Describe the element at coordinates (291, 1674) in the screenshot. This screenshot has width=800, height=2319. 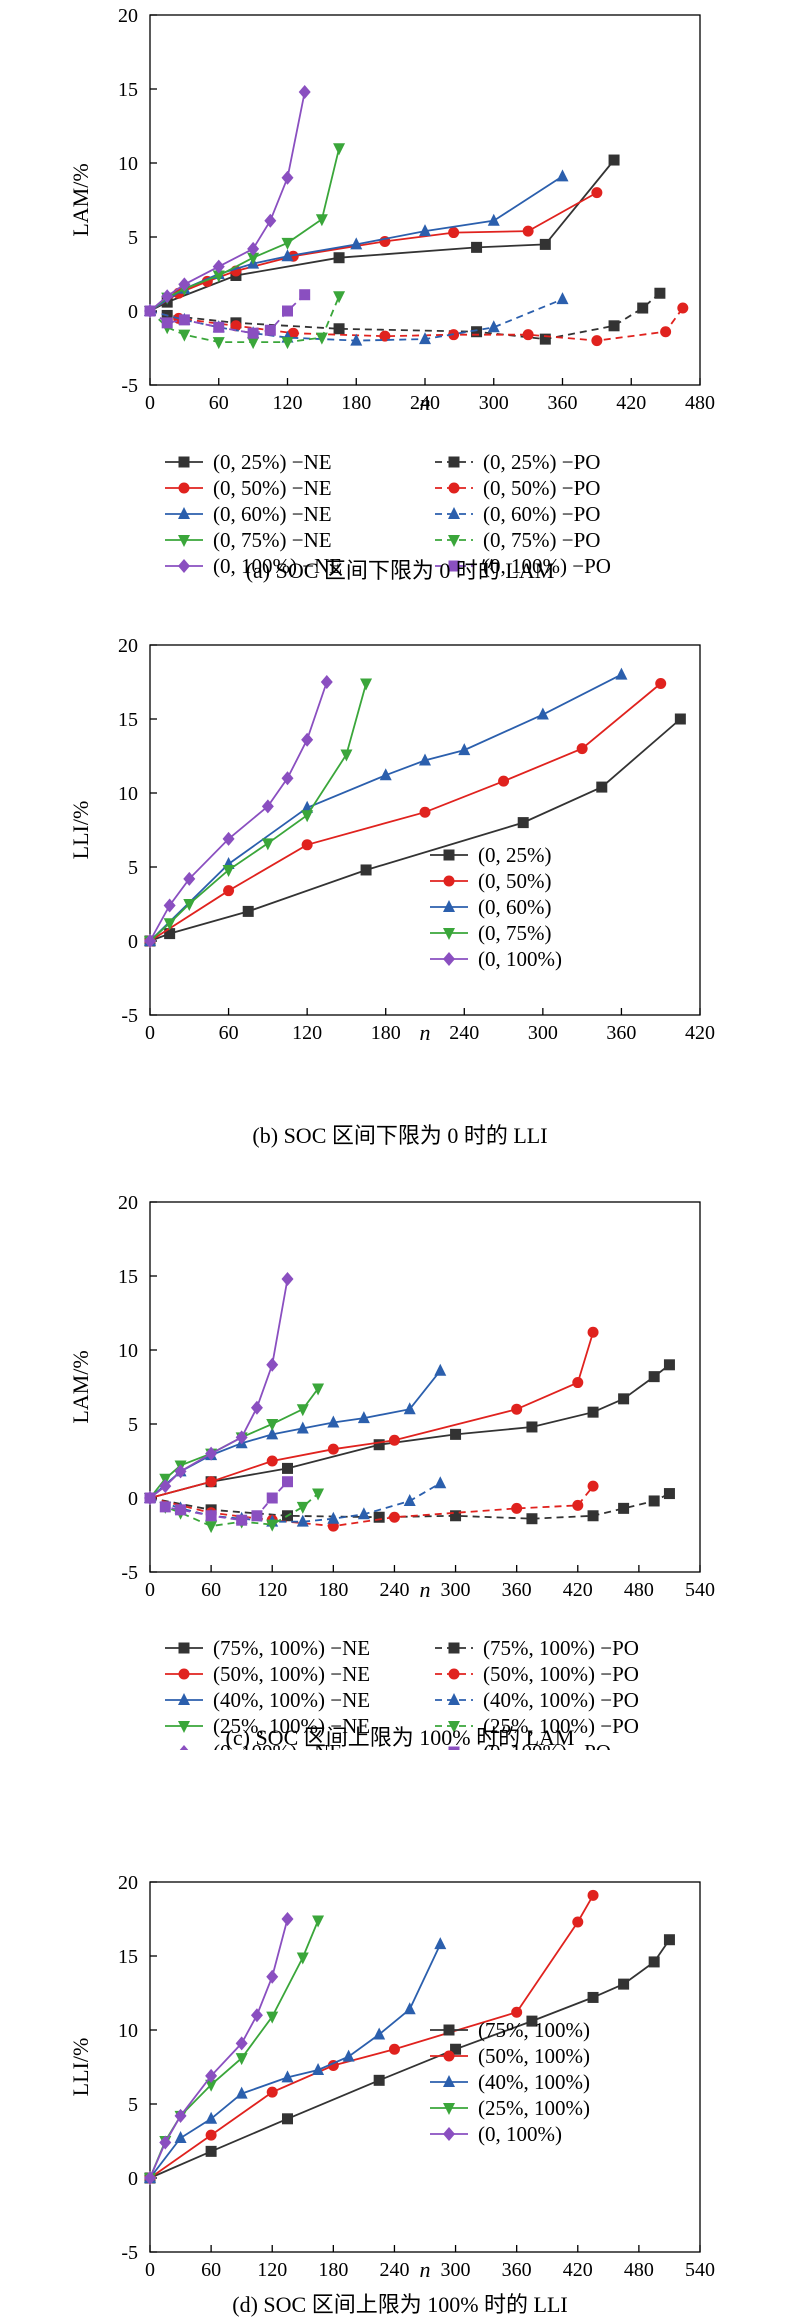
I see `legend-entry: (50%, 100%) −NE` at that location.